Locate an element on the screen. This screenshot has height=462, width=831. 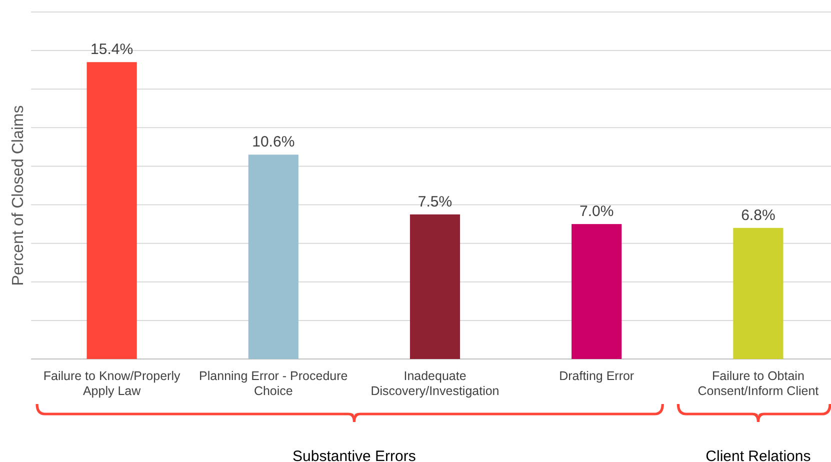
text: Client Relations is located at coordinates (758, 455).